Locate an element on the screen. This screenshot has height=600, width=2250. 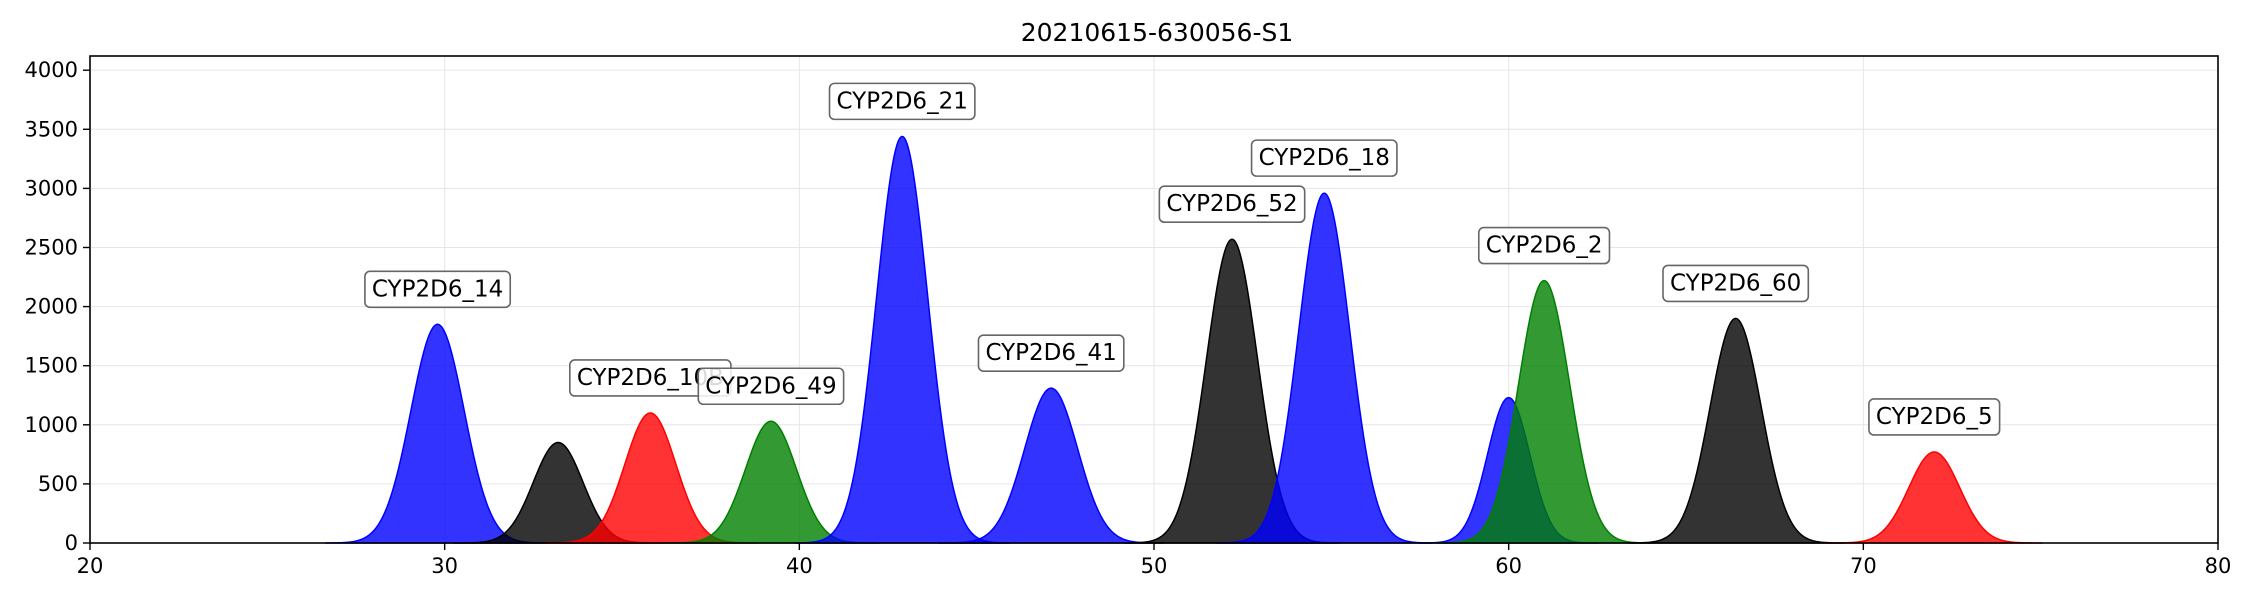
peak-label-text: CYP2D6_5 is located at coordinates (1934, 417).